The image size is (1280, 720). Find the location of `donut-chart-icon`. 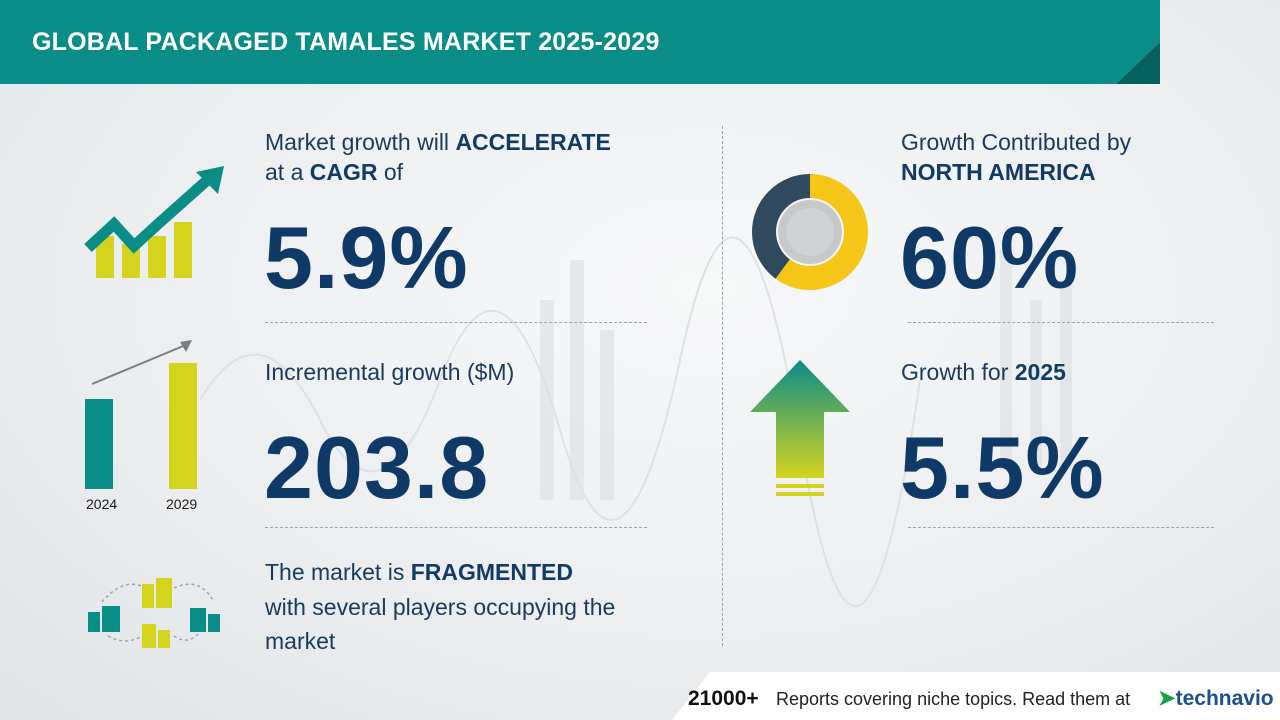

donut-chart-icon is located at coordinates (810, 232).